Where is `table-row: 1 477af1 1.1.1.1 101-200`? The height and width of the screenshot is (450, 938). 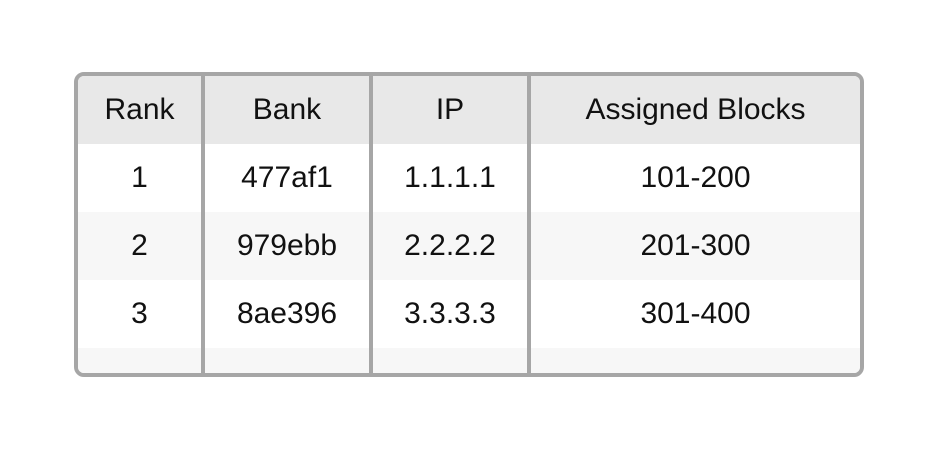
table-row: 1 477af1 1.1.1.1 101-200 is located at coordinates (469, 178).